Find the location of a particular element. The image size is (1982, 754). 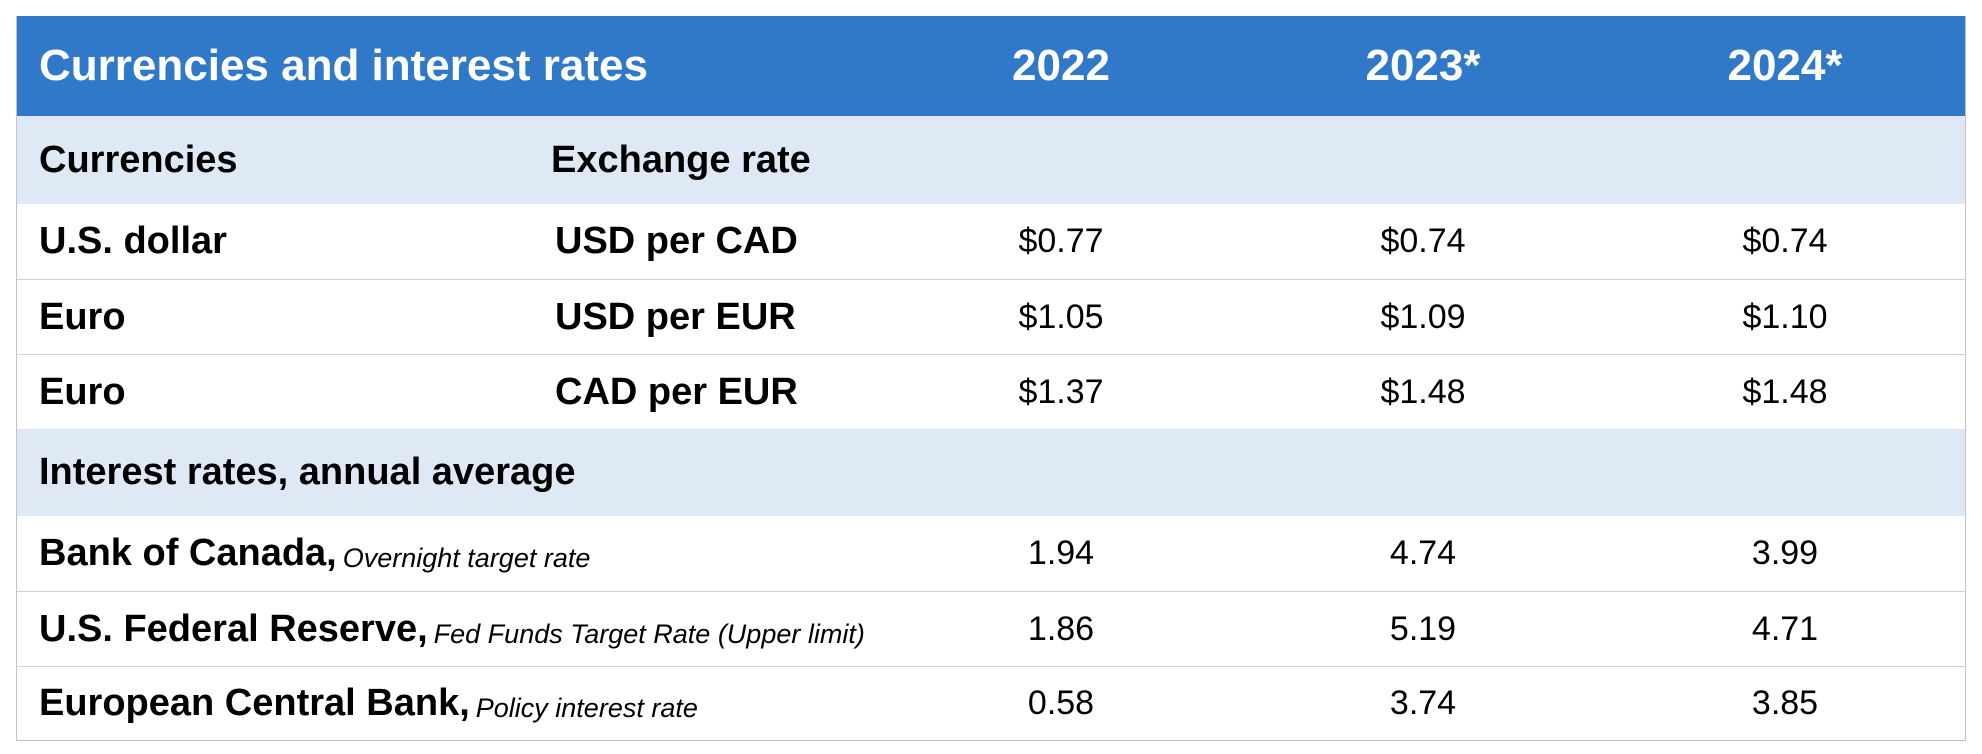

value-2023: 3.74 is located at coordinates (1423, 703).